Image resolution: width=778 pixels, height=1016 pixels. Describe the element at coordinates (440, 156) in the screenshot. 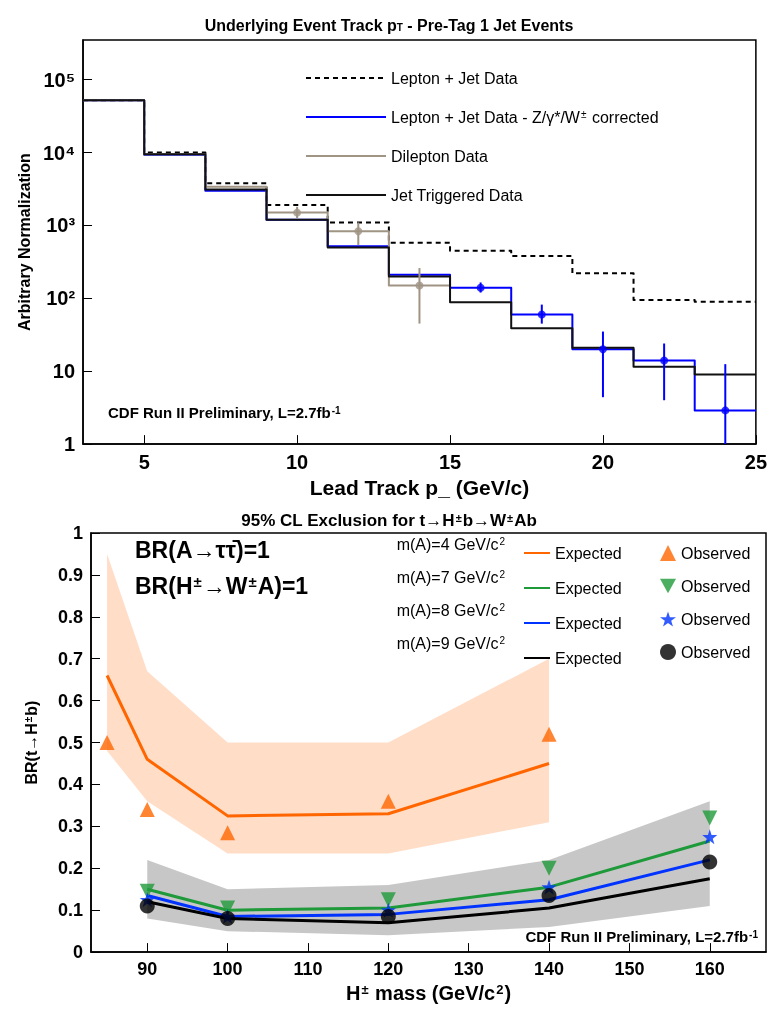

I see `legend-label: Dilepton Data` at that location.